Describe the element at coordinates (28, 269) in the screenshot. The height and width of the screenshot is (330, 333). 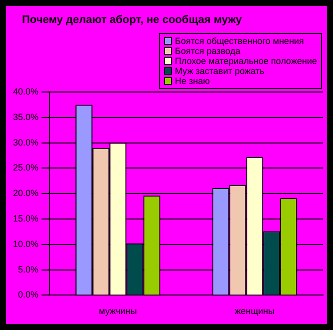
I see `y-tick-label: 5.0%` at that location.